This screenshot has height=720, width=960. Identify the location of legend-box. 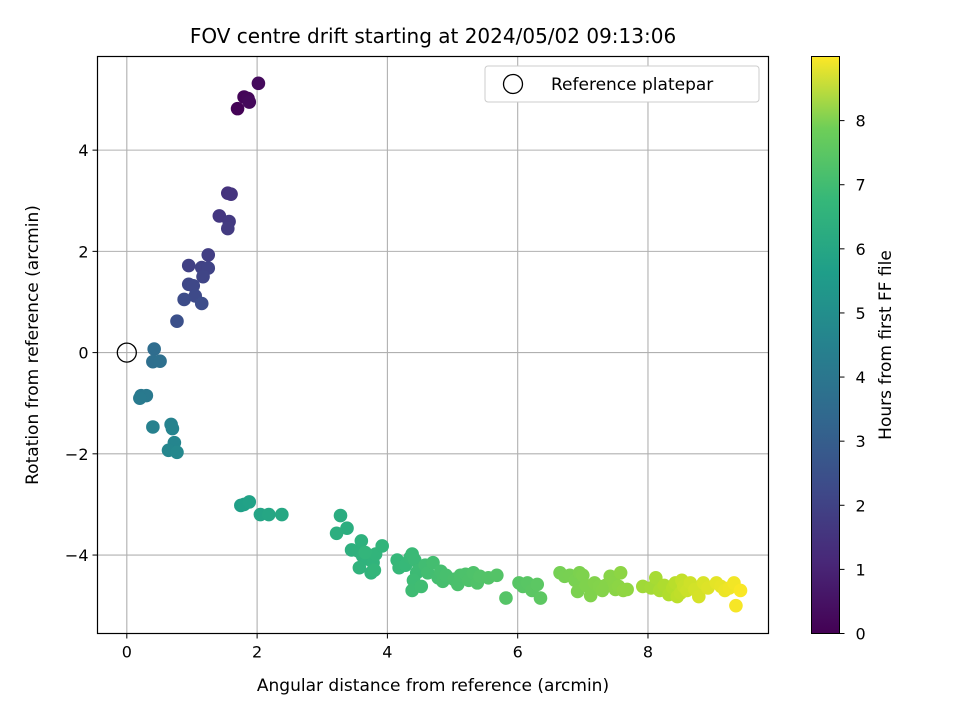
(622, 84).